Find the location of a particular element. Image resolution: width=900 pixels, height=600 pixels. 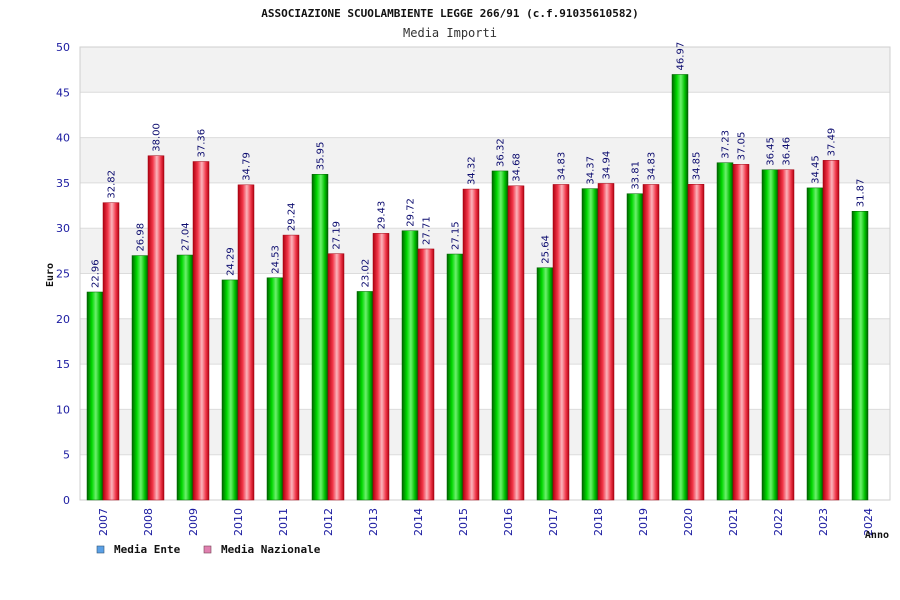

value-label: 27.04 is located at coordinates (186, 236).